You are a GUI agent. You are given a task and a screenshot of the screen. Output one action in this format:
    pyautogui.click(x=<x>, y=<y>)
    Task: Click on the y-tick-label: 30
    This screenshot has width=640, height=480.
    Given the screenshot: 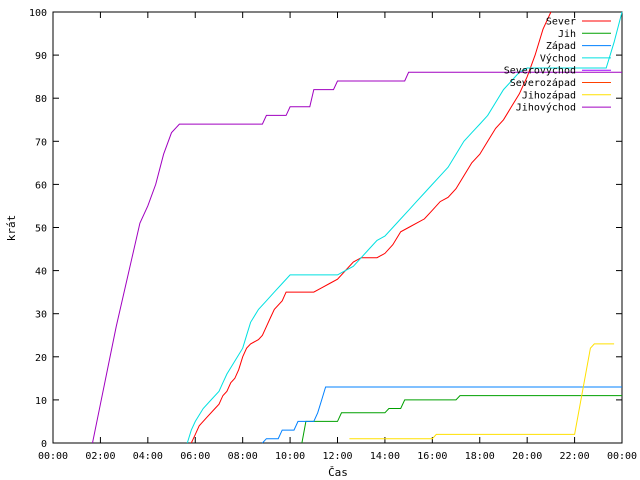 What is the action you would take?
    pyautogui.click(x=41, y=315)
    